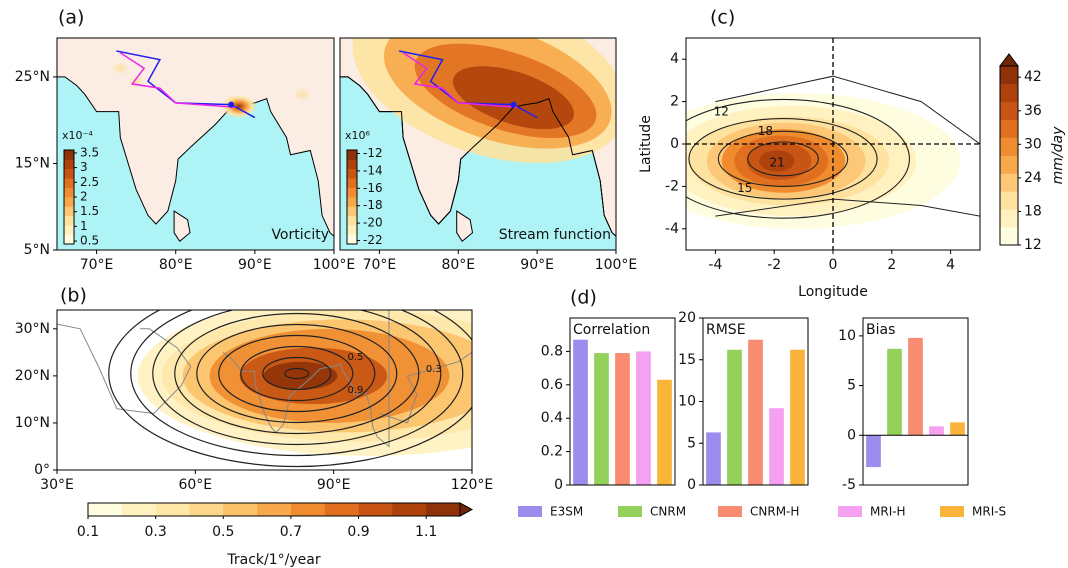 The image size is (1068, 568). Describe the element at coordinates (84, 197) in the screenshot. I see `colorbar-tick-label: 2` at that location.